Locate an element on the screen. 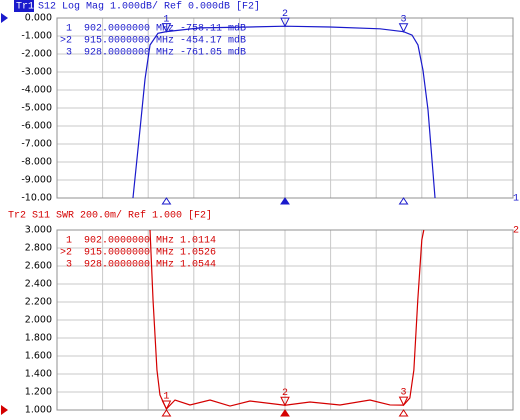  trace-label: Tr1 is located at coordinates (25, 7).